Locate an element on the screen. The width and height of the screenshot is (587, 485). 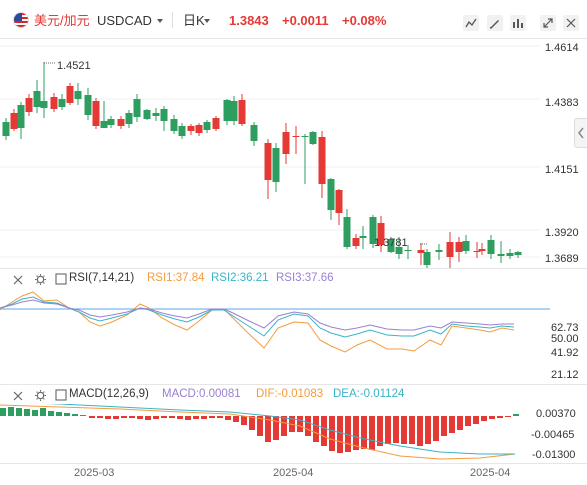
rsi2-line is located at coordinates (257, 317).